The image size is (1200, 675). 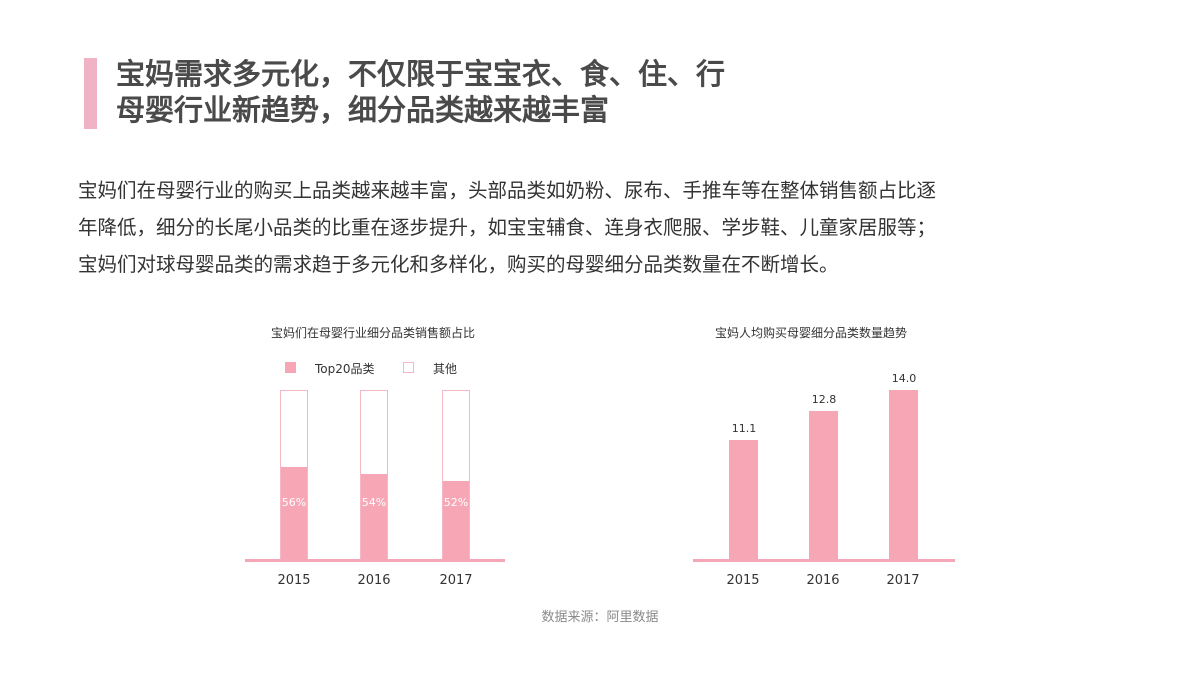 I want to click on share-xtick-2016: 2016, so click(x=374, y=580).